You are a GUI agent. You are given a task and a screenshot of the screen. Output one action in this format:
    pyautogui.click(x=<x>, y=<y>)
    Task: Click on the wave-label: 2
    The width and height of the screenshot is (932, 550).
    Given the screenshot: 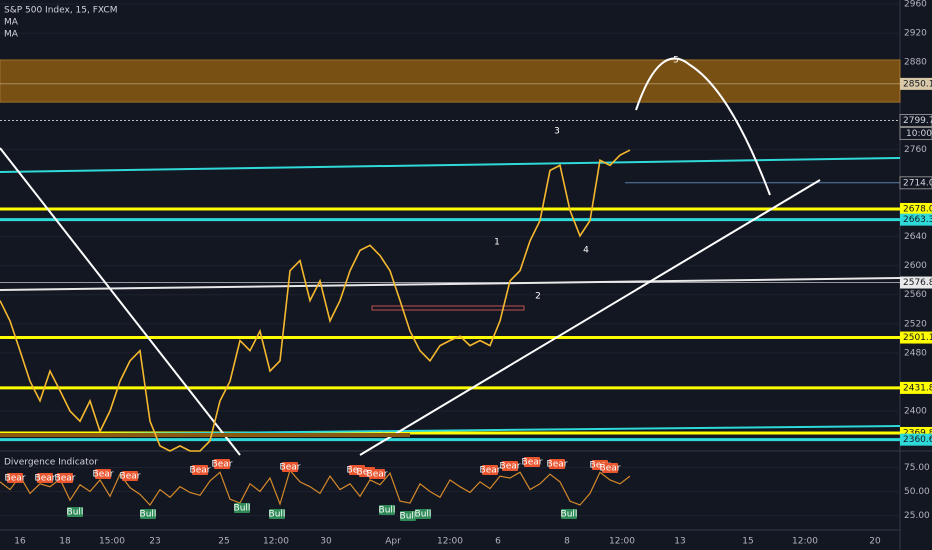 What is the action you would take?
    pyautogui.click(x=538, y=297)
    